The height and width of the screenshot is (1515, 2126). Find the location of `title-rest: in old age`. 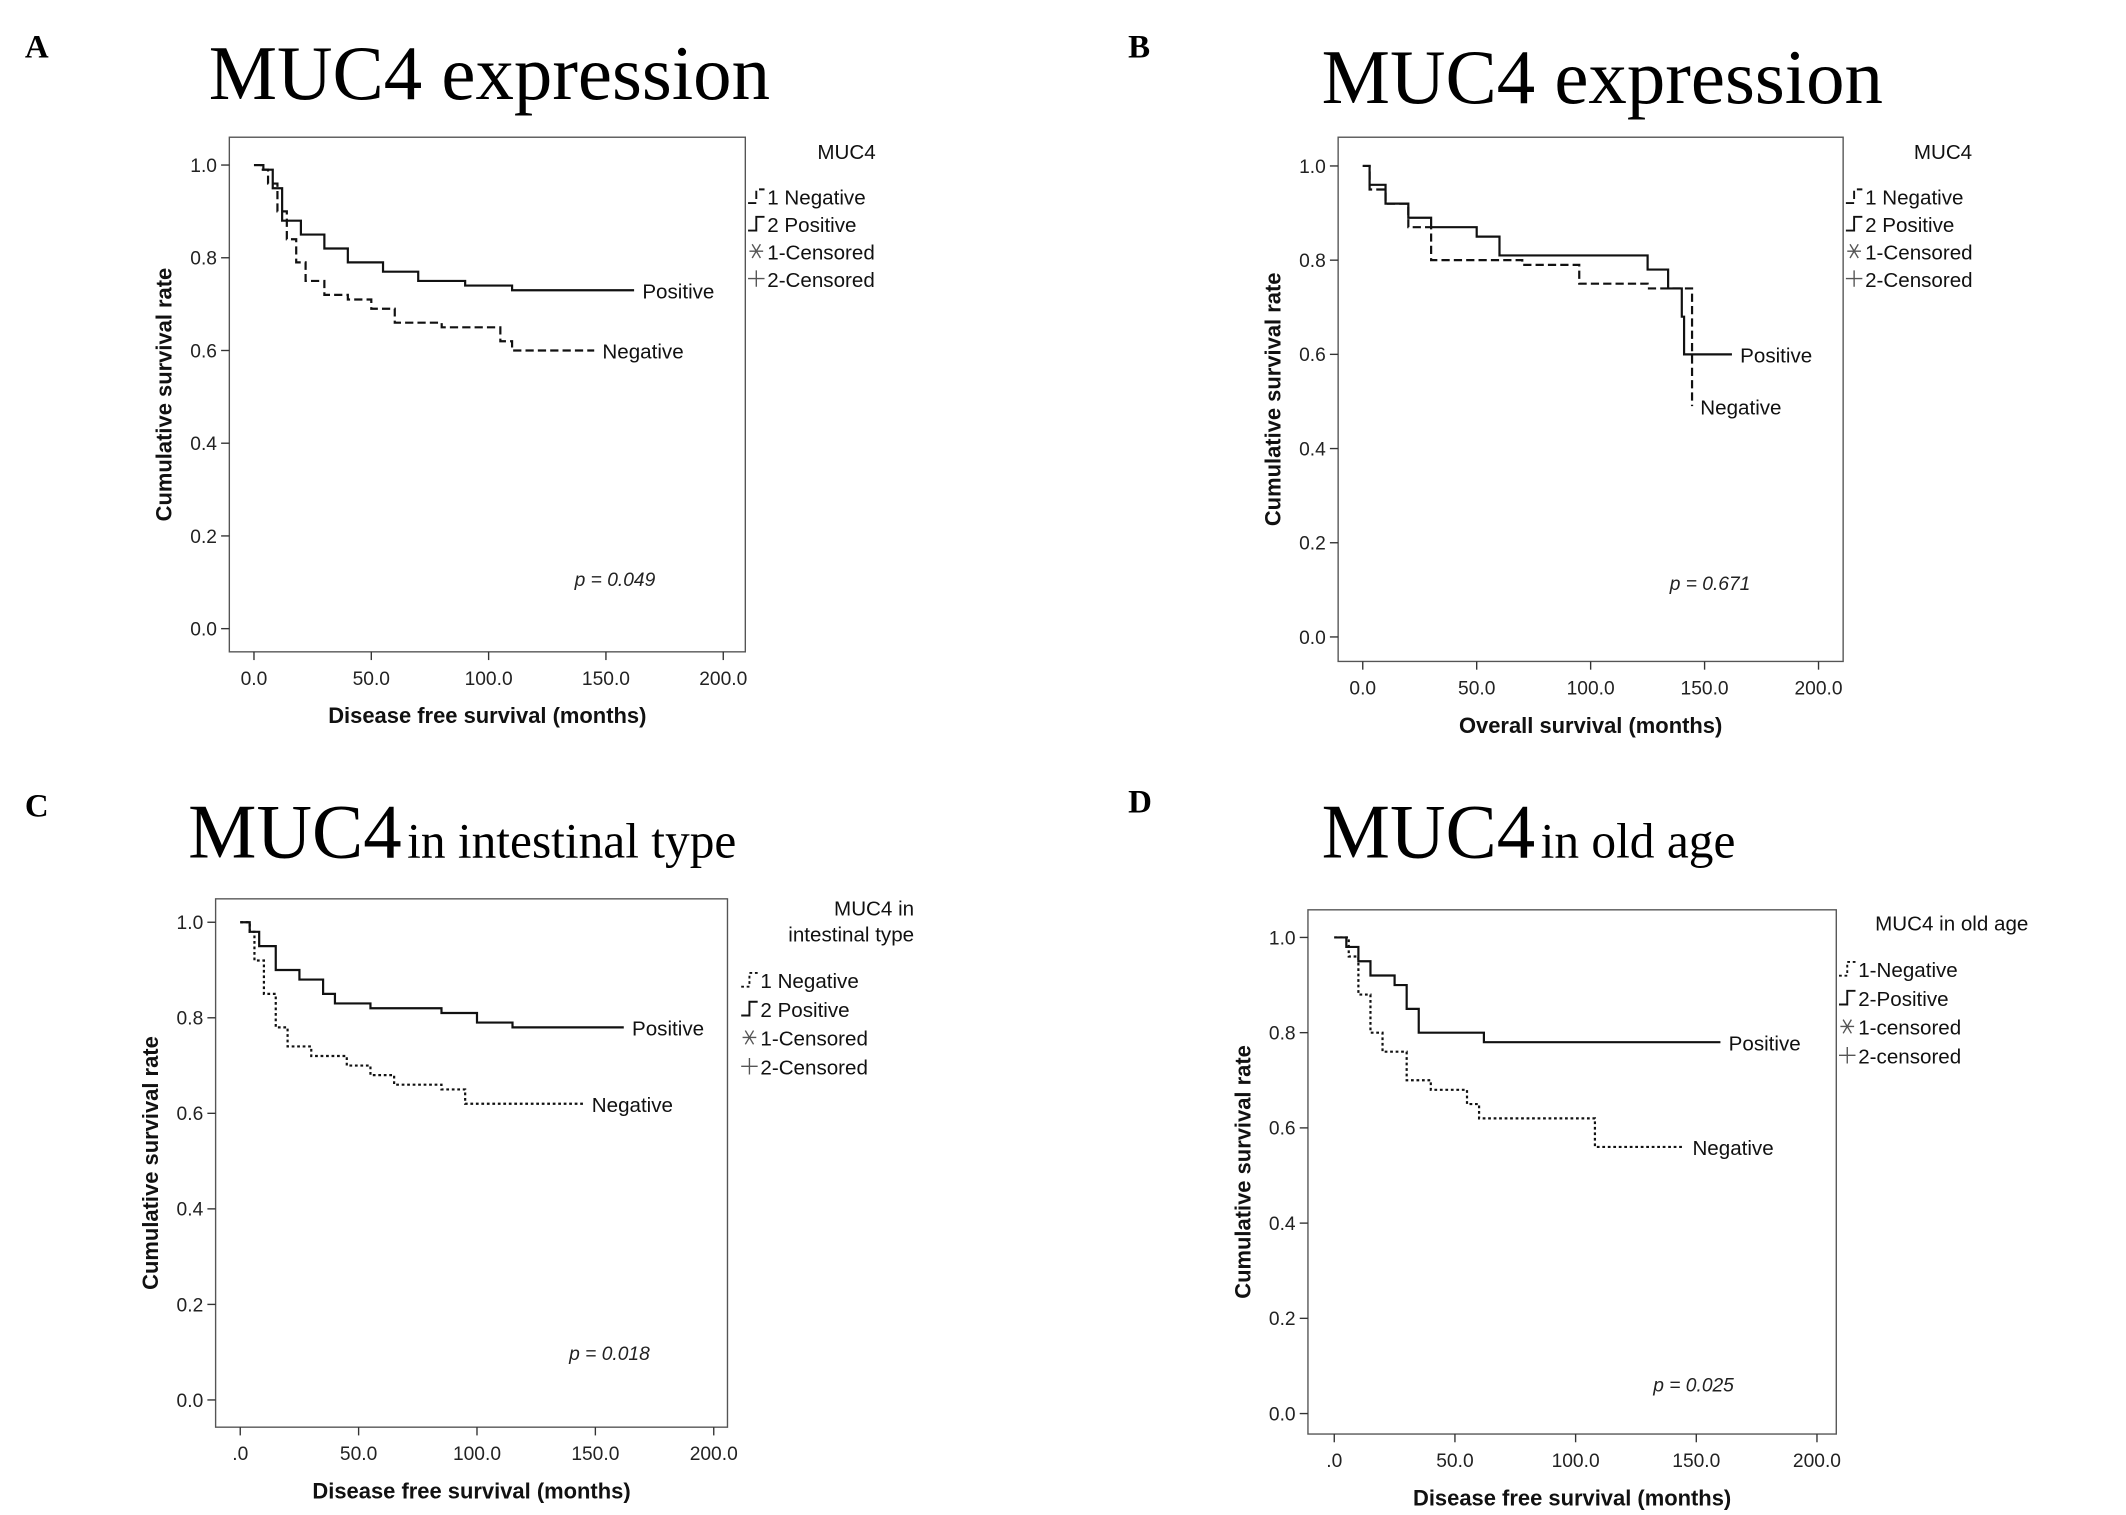

title-rest: in old age is located at coordinates (1638, 841).